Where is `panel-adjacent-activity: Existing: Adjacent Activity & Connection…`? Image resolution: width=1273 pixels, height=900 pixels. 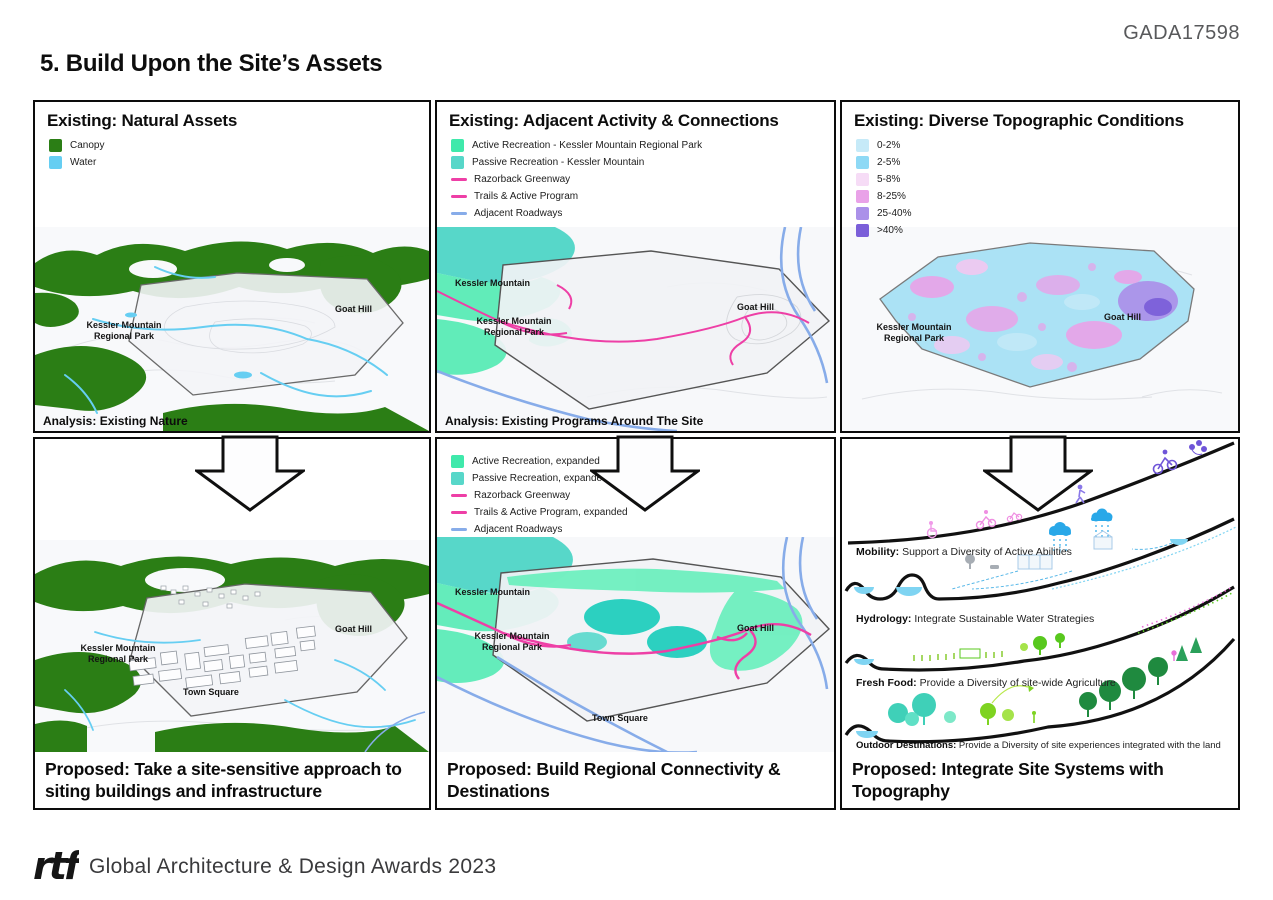 panel-adjacent-activity: Existing: Adjacent Activity & Connection… is located at coordinates (635, 266).